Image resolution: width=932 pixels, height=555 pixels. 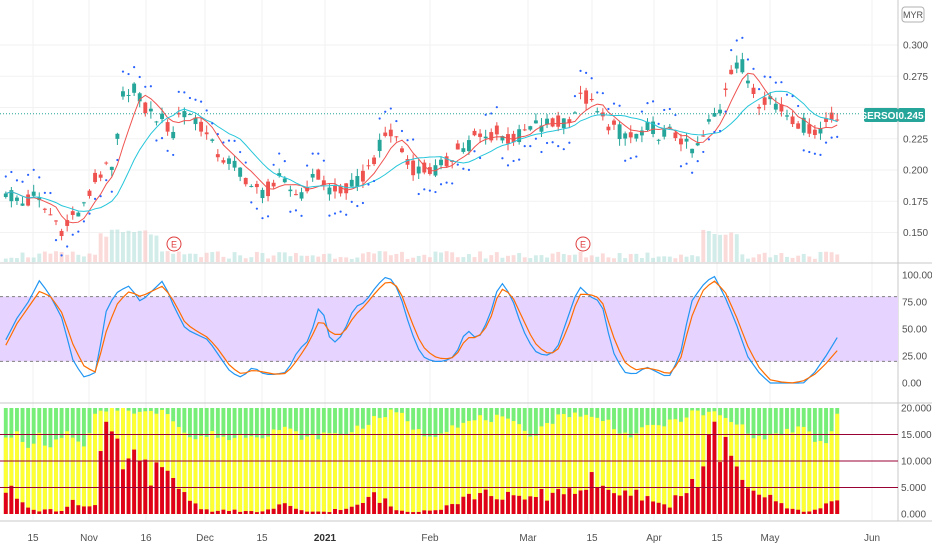 What do you see at coordinates (915, 46) in the screenshot?
I see `price-axis-label: 0.300` at bounding box center [915, 46].